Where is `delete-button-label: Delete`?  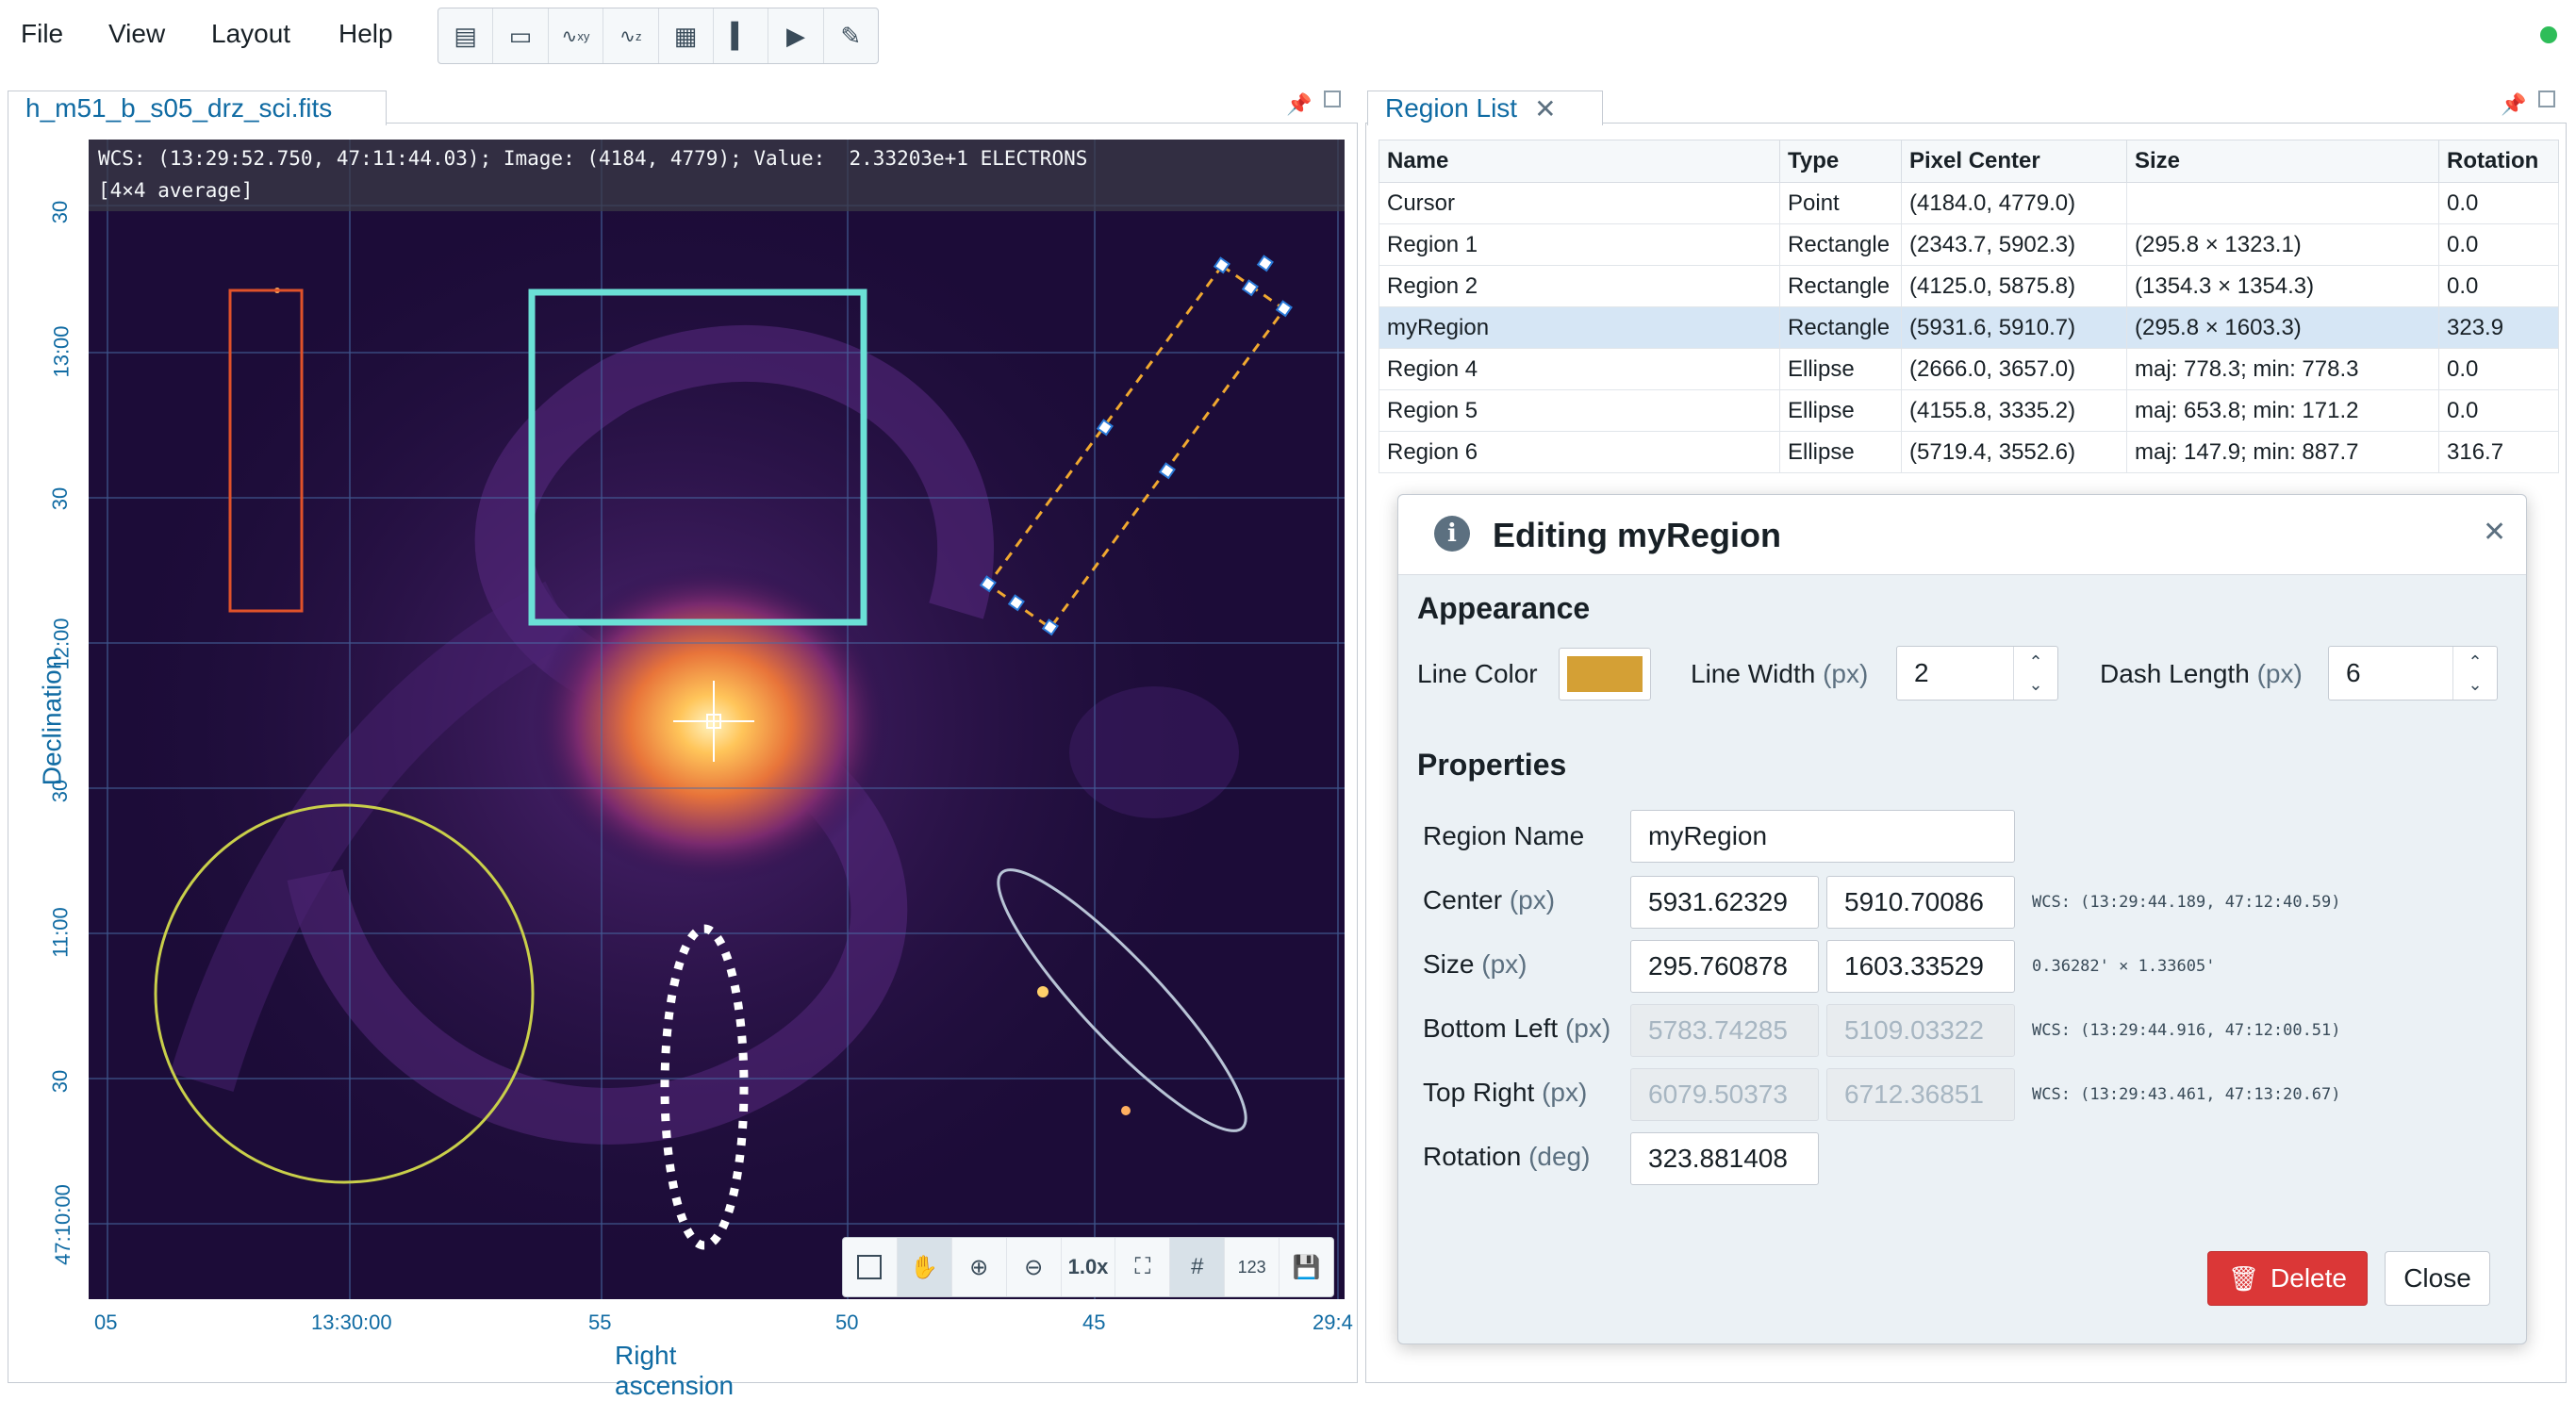
delete-button-label: Delete is located at coordinates (2309, 1278).